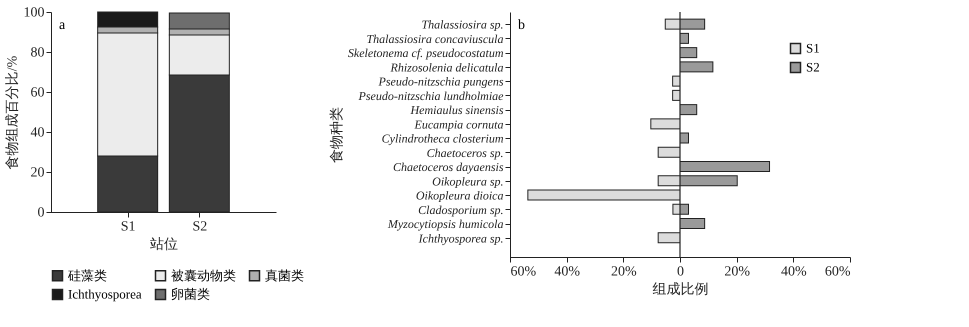 Image resolution: width=969 pixels, height=327 pixels. I want to click on y-tick-label: Oikopleura dioica, so click(460, 195).